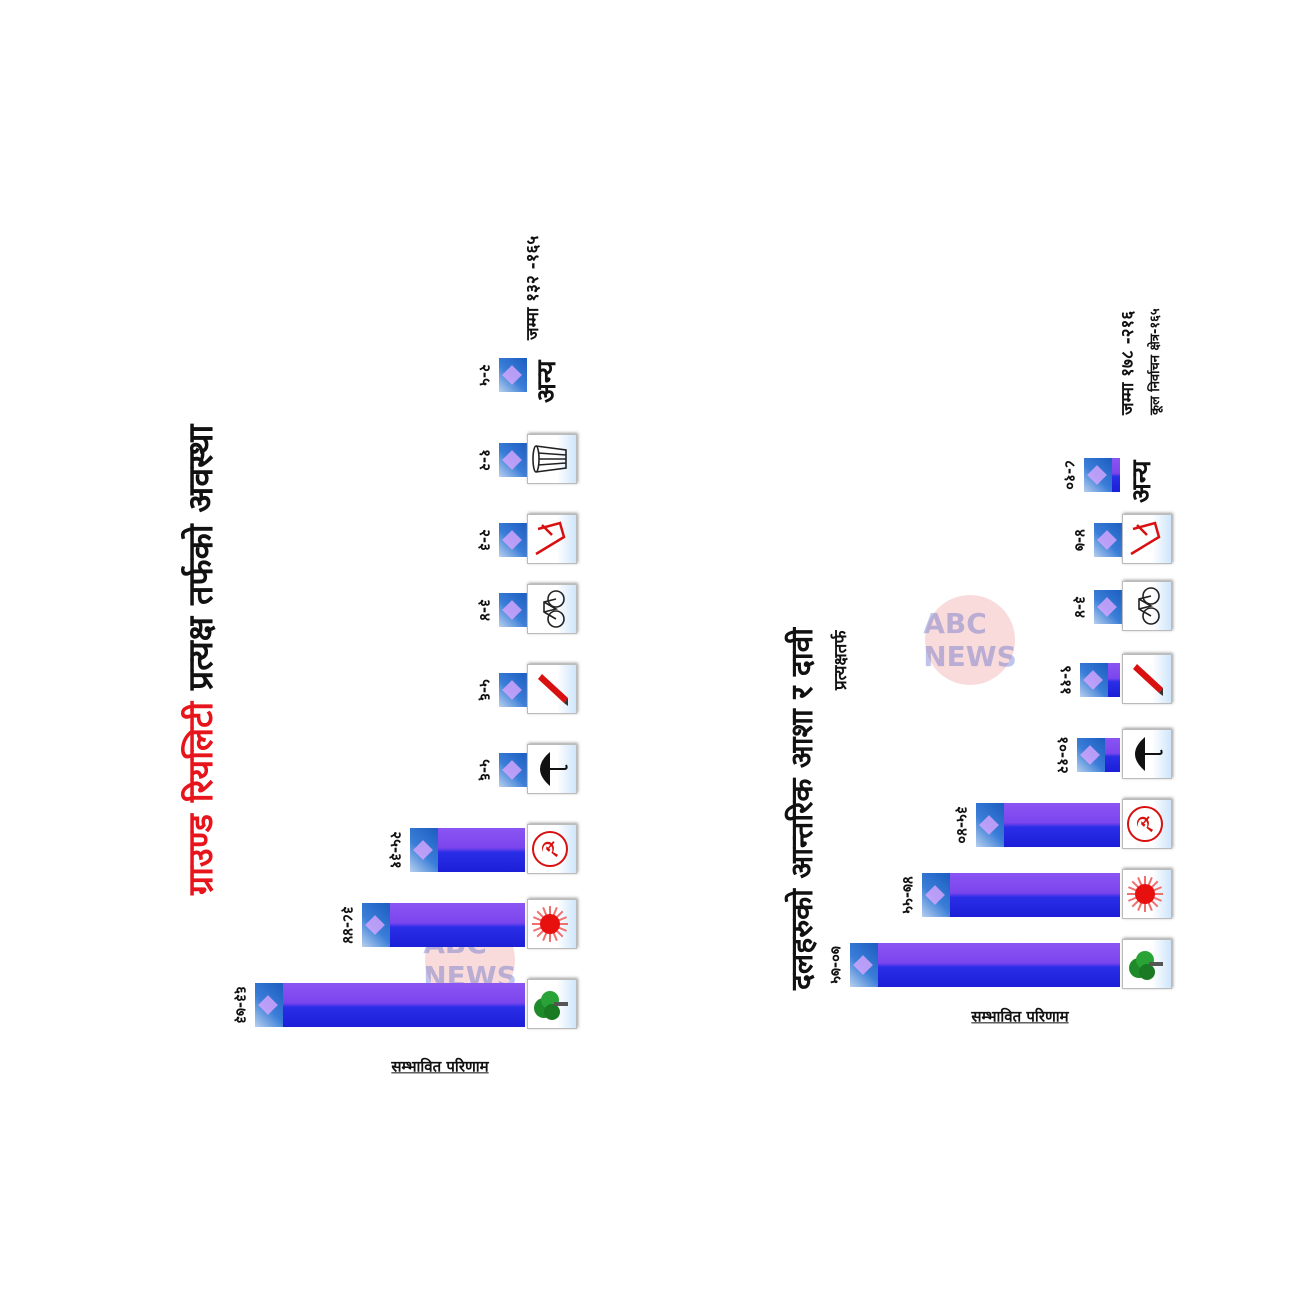 This screenshot has width=1290, height=1290. What do you see at coordinates (1070, 475) in the screenshot?
I see `bar-value-label: ८-१०` at bounding box center [1070, 475].